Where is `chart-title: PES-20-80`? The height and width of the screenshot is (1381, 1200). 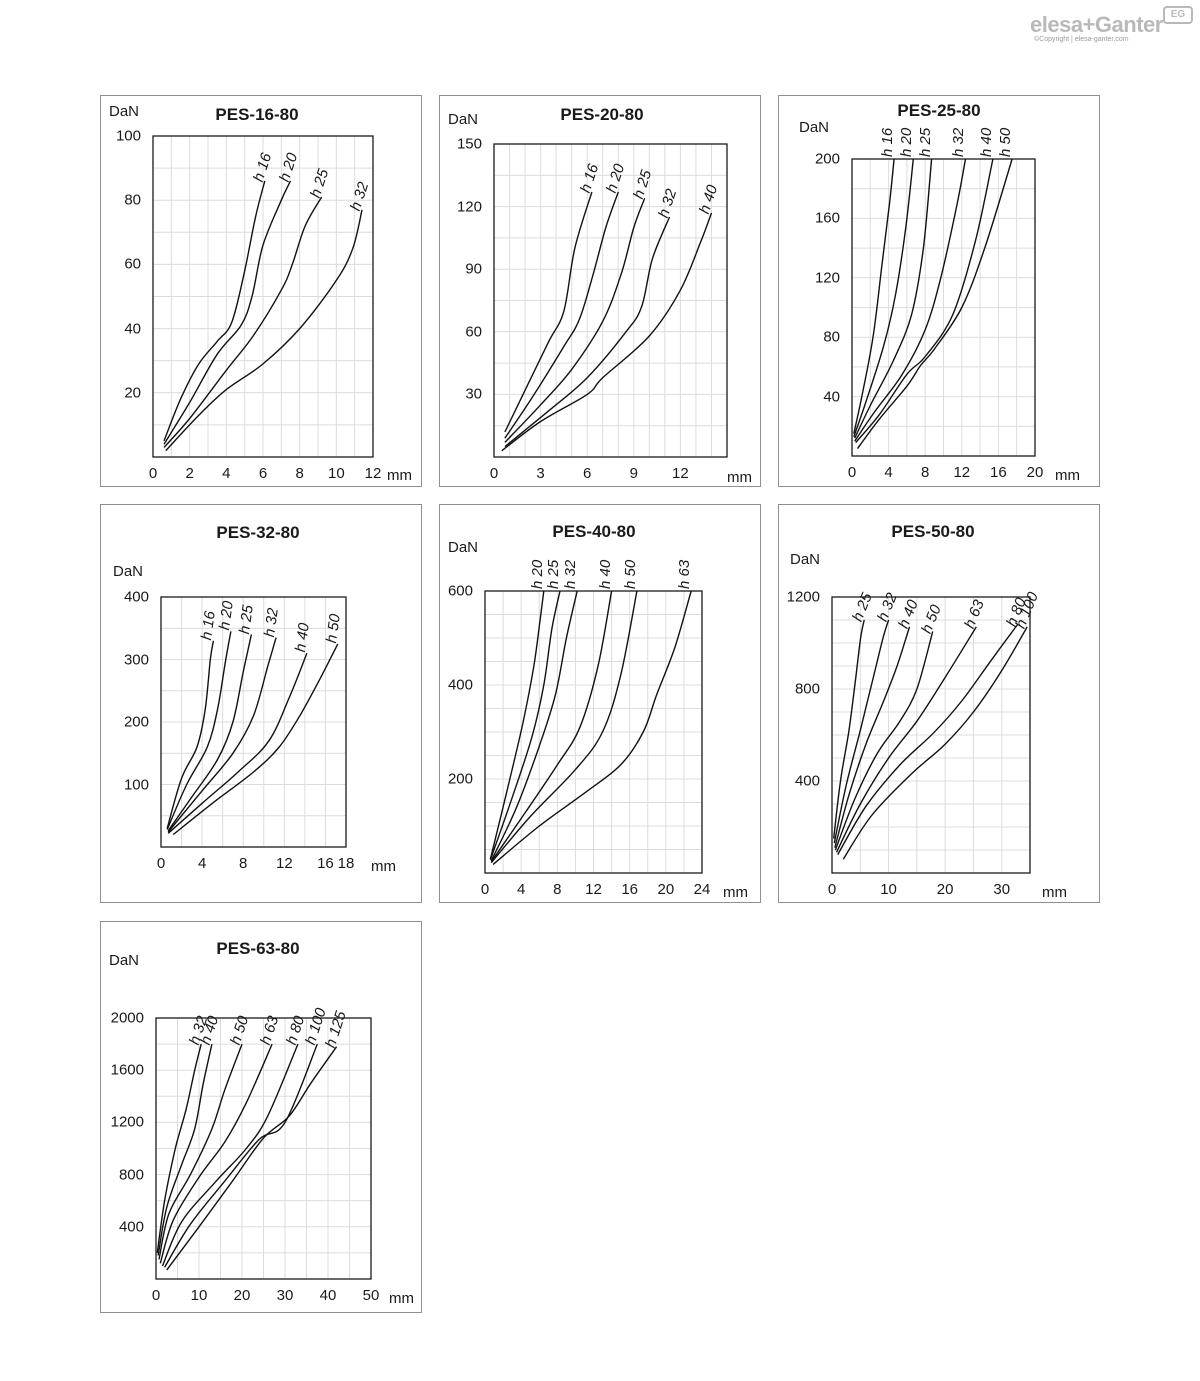
chart-title: PES-20-80 is located at coordinates (602, 114).